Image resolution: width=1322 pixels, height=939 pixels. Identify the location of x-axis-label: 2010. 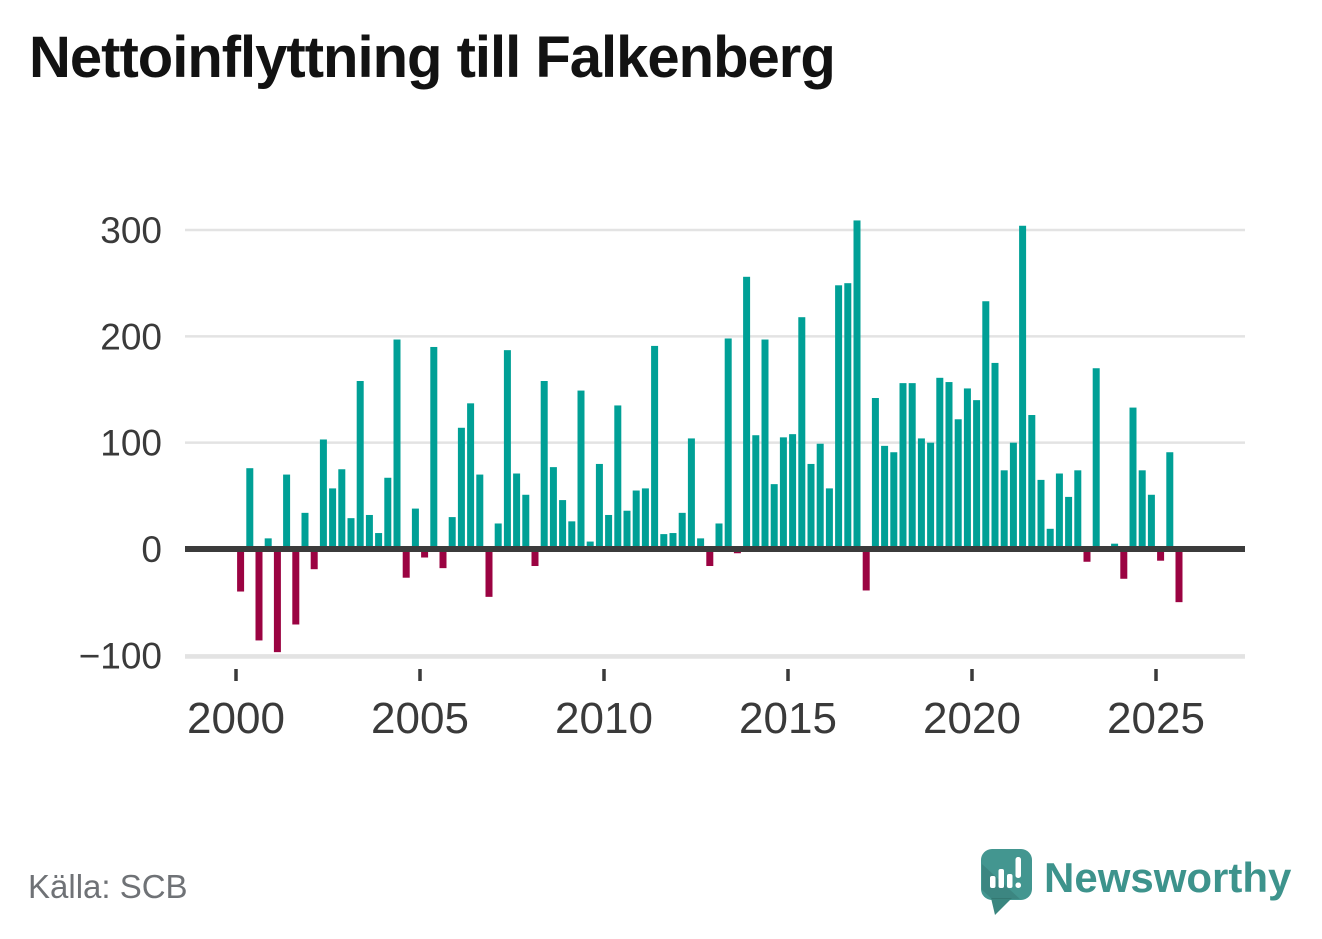
(604, 718).